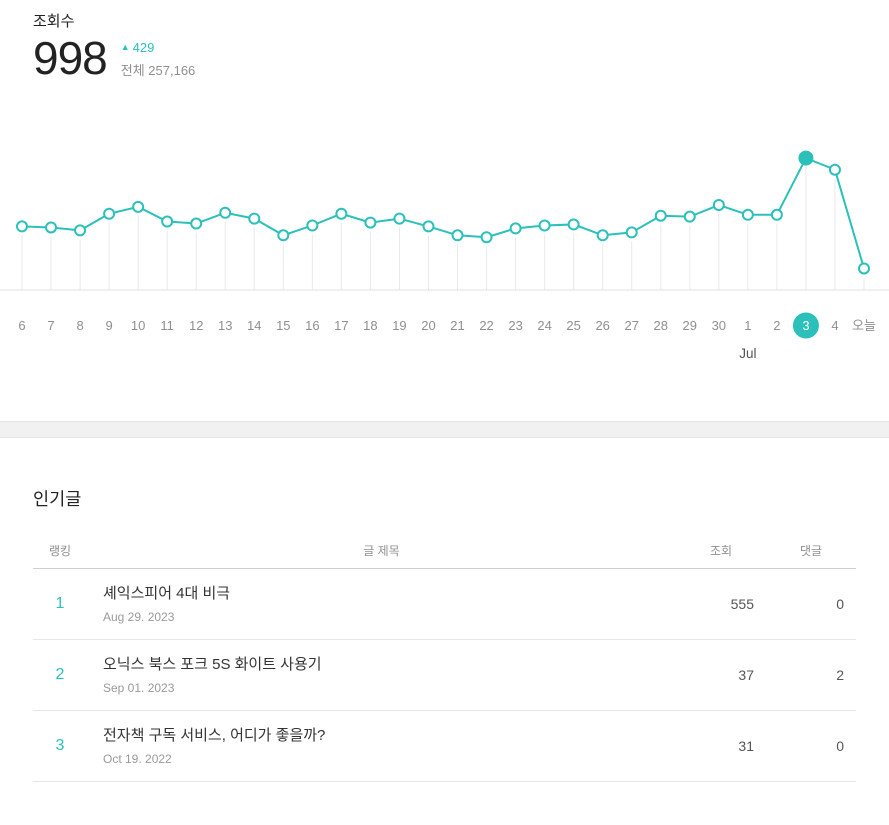 This screenshot has width=889, height=825. Describe the element at coordinates (864, 325) in the screenshot. I see `x-tick-label: 오늘` at that location.